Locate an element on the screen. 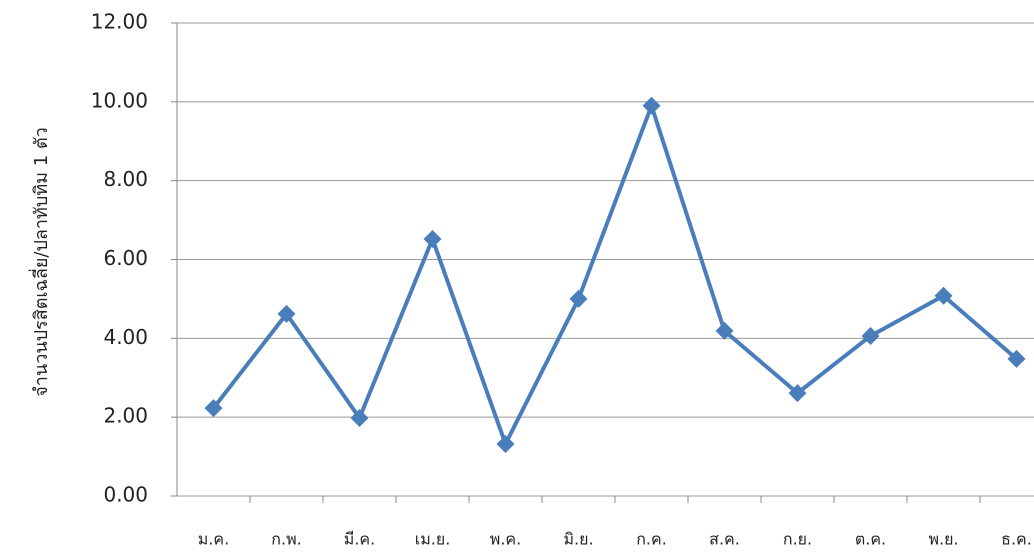 This screenshot has height=552, width=1034. x-tick-label: ก.ย. is located at coordinates (797, 539).